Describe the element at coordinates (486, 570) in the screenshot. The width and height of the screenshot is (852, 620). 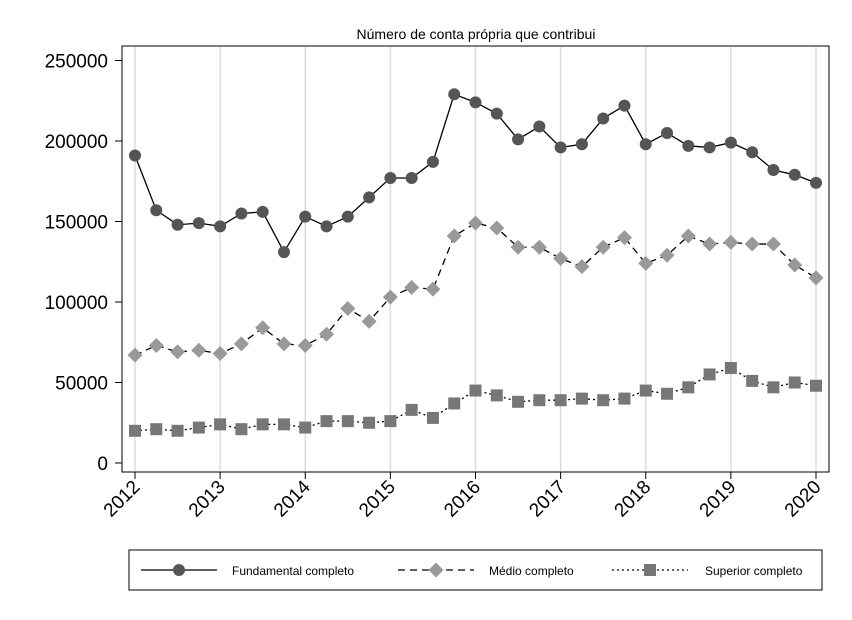
I see `legend-entry-1: Médio completo` at that location.